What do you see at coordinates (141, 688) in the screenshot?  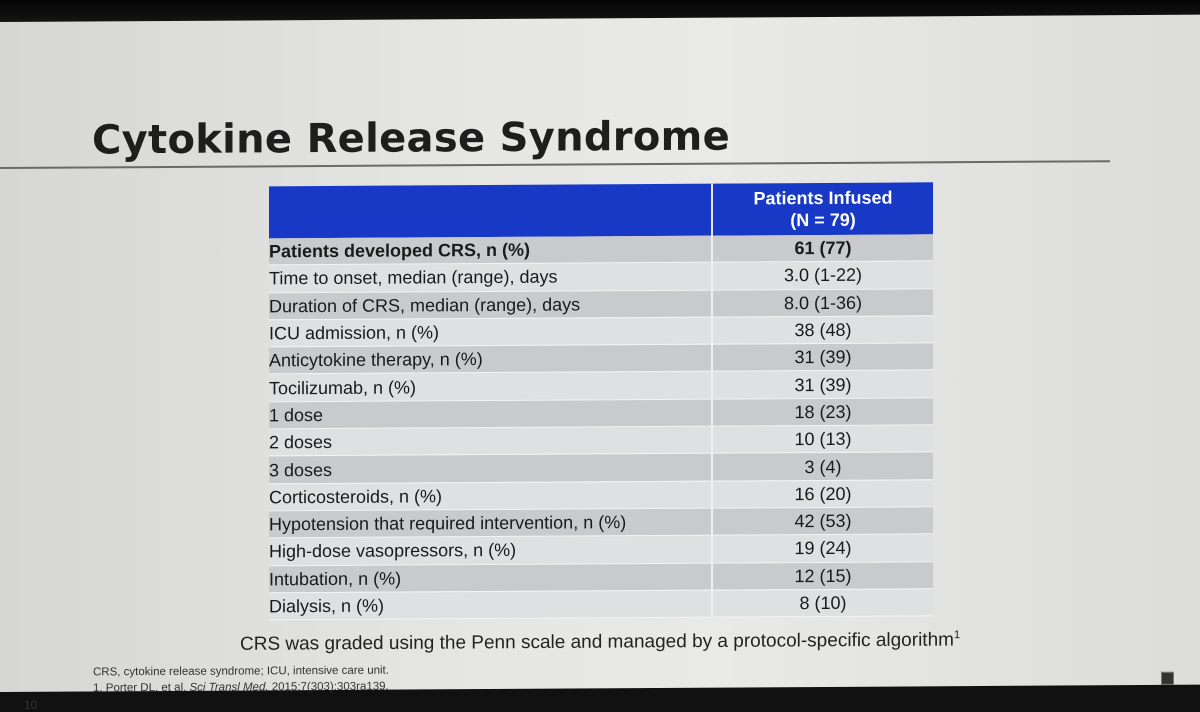 I see `reference-prefix: 1. Porter DL, et al.` at bounding box center [141, 688].